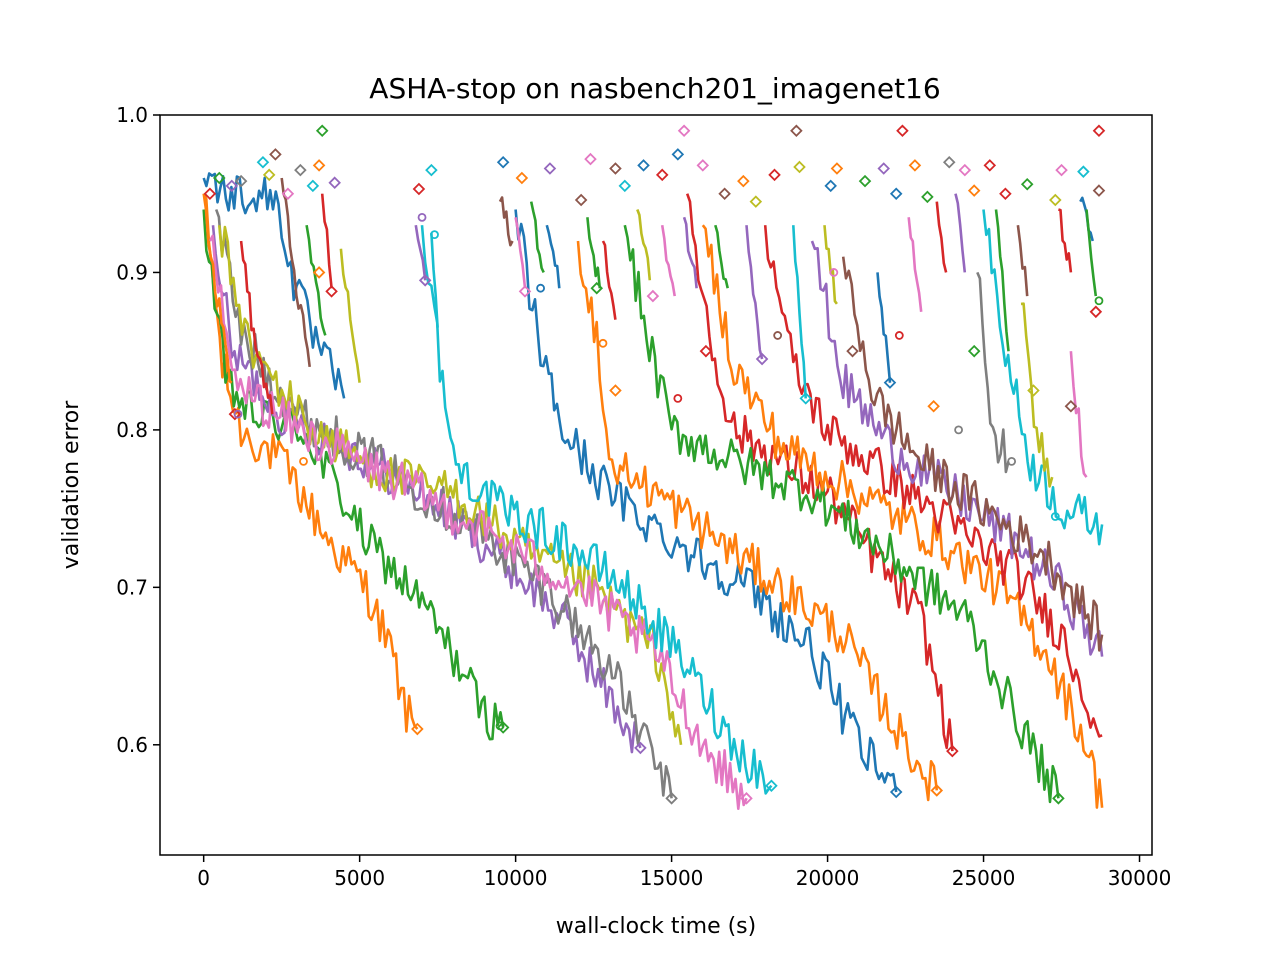 This screenshot has height=960, width=1280. Describe the element at coordinates (828, 878) in the screenshot. I see `x-tick-label: 20000` at that location.